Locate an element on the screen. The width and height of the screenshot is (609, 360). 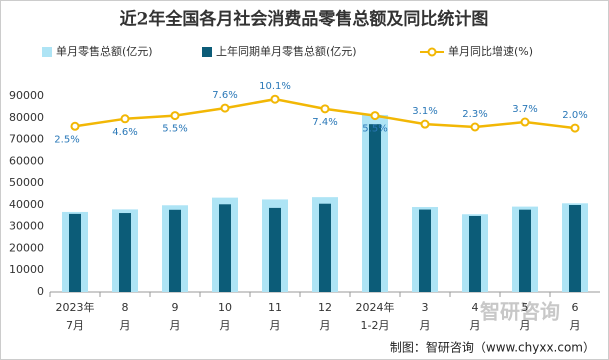
x-tick-label: 5 is located at coordinates (525, 307).